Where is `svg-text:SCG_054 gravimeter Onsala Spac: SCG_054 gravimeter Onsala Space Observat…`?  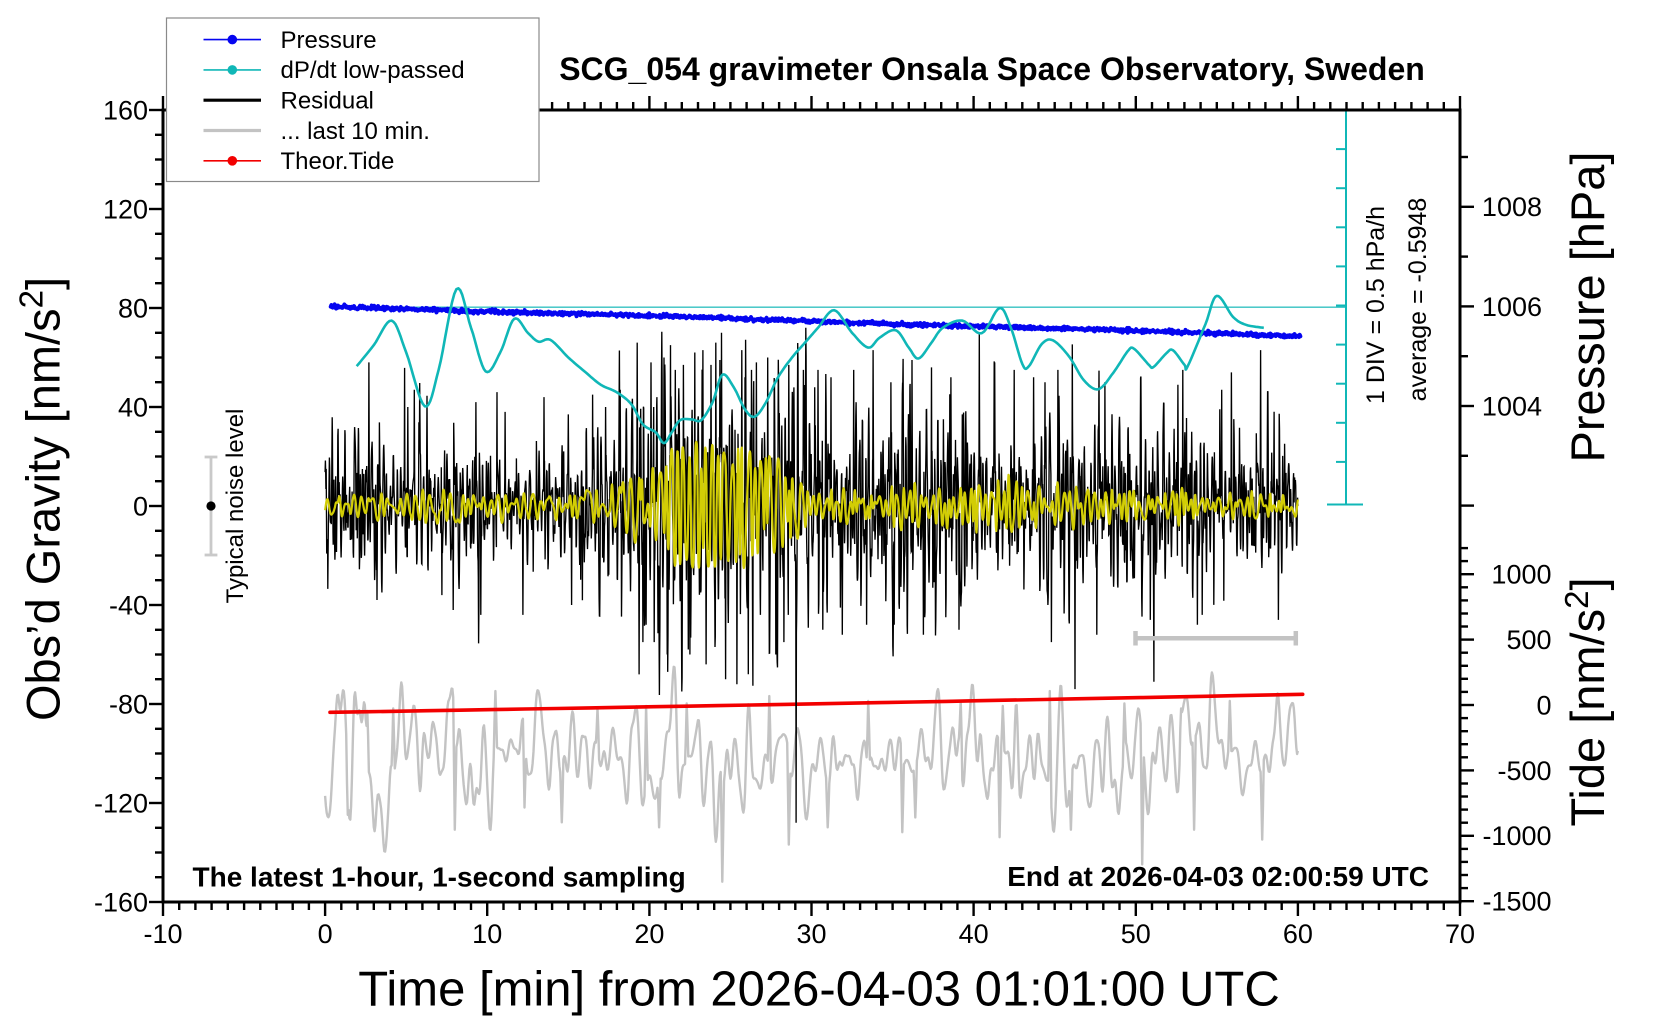
svg-text:SCG_054 gravimeter Onsala Spac: SCG_054 gravimeter Onsala Space Observat… is located at coordinates (992, 69).